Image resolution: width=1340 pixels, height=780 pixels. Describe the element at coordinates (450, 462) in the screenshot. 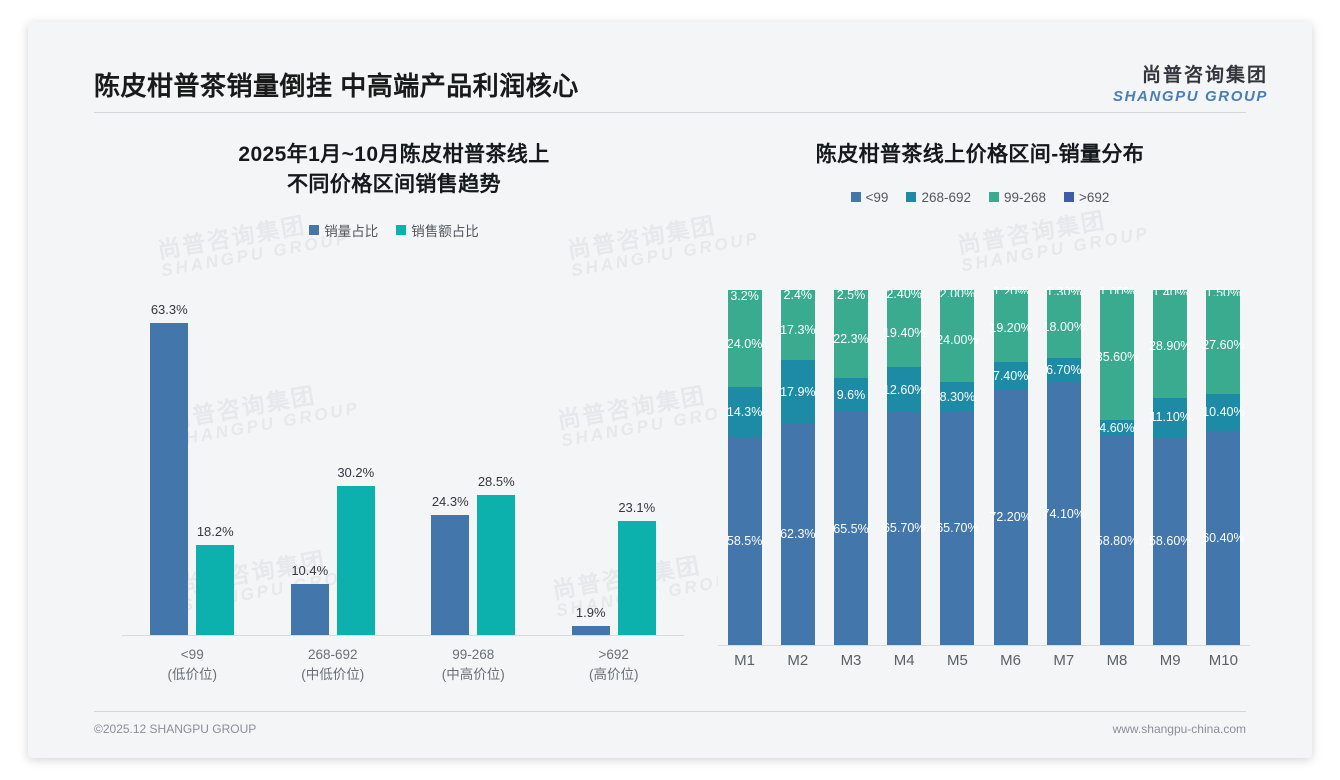

I see `bar-销量占比-99-268: 24.3%` at that location.